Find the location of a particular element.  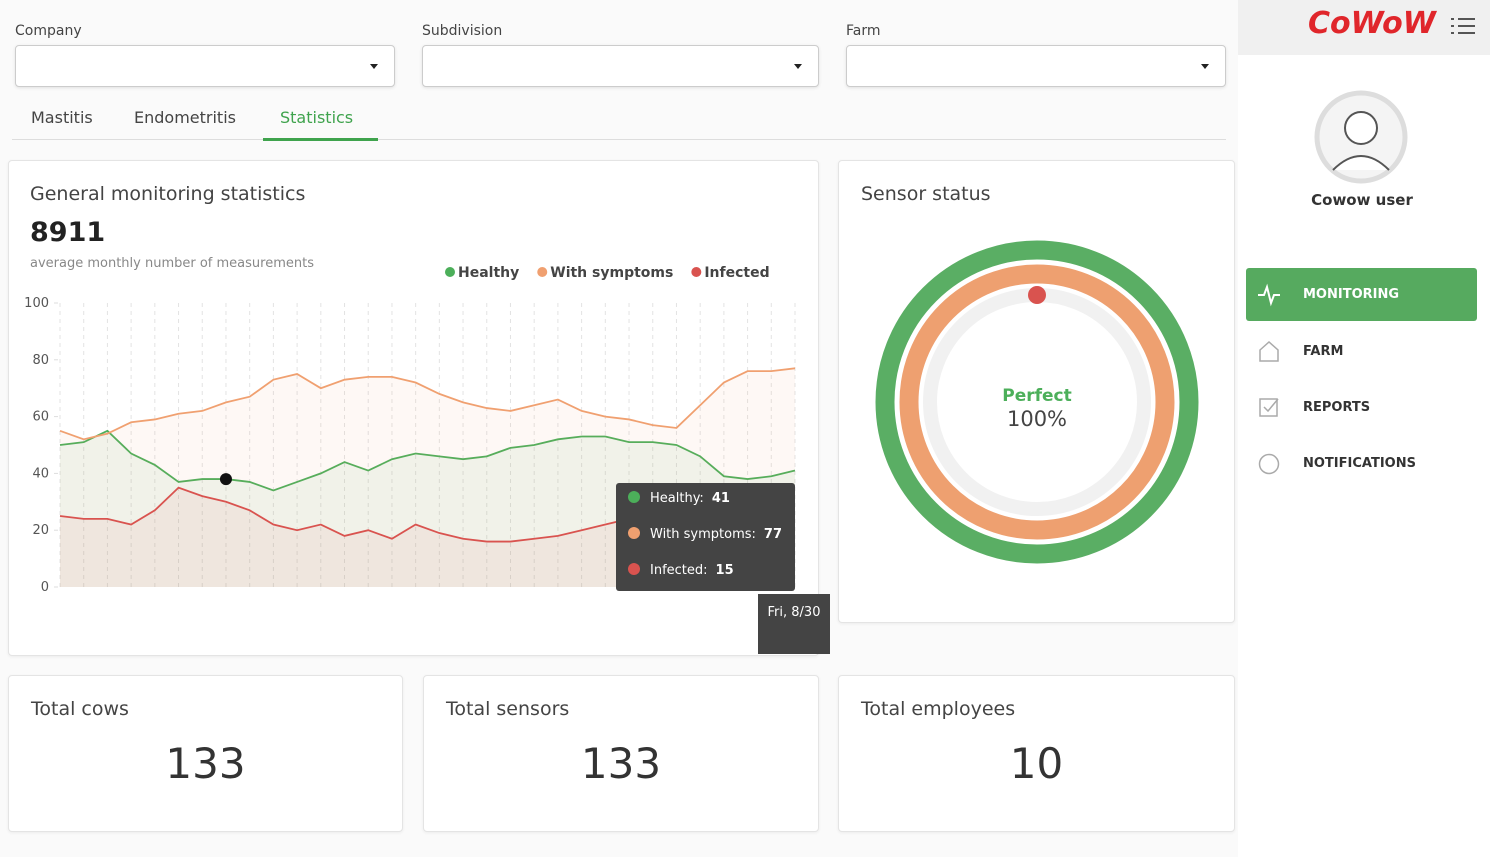

menu-item: REPORTS is located at coordinates (1337, 407).